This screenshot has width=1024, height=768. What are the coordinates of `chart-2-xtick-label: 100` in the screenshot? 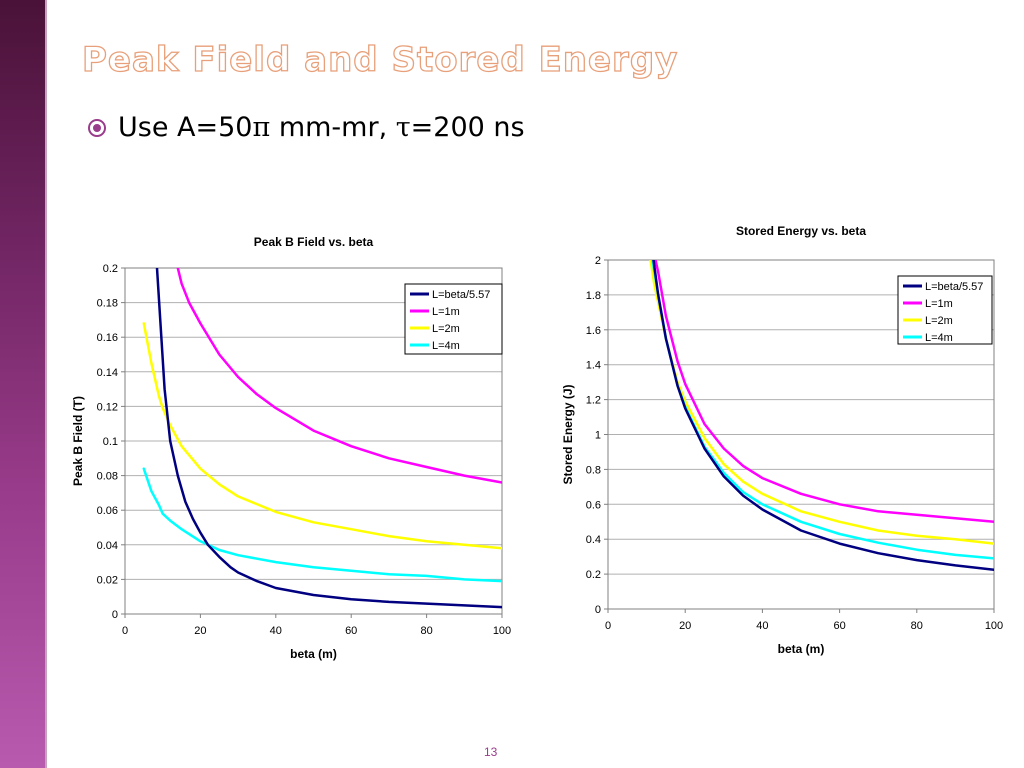 It's located at (994, 626).